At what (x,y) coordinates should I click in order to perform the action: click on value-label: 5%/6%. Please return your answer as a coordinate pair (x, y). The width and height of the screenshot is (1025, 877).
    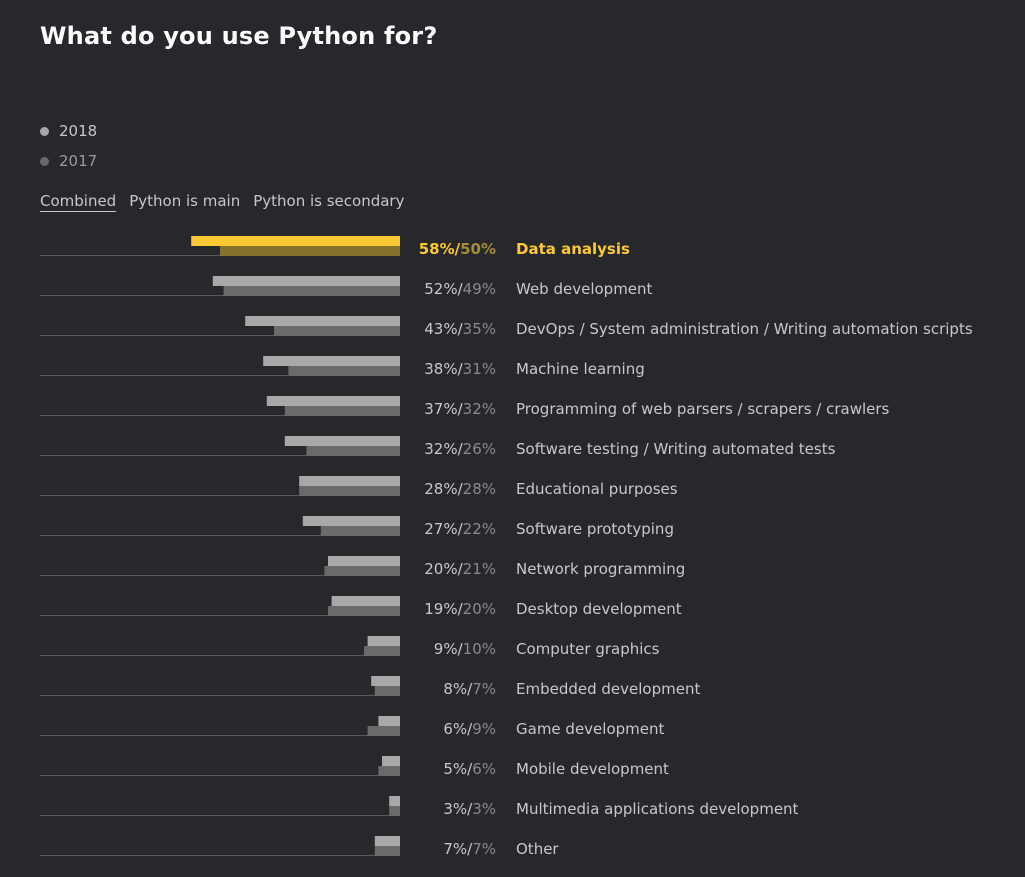
    Looking at the image, I should click on (469, 769).